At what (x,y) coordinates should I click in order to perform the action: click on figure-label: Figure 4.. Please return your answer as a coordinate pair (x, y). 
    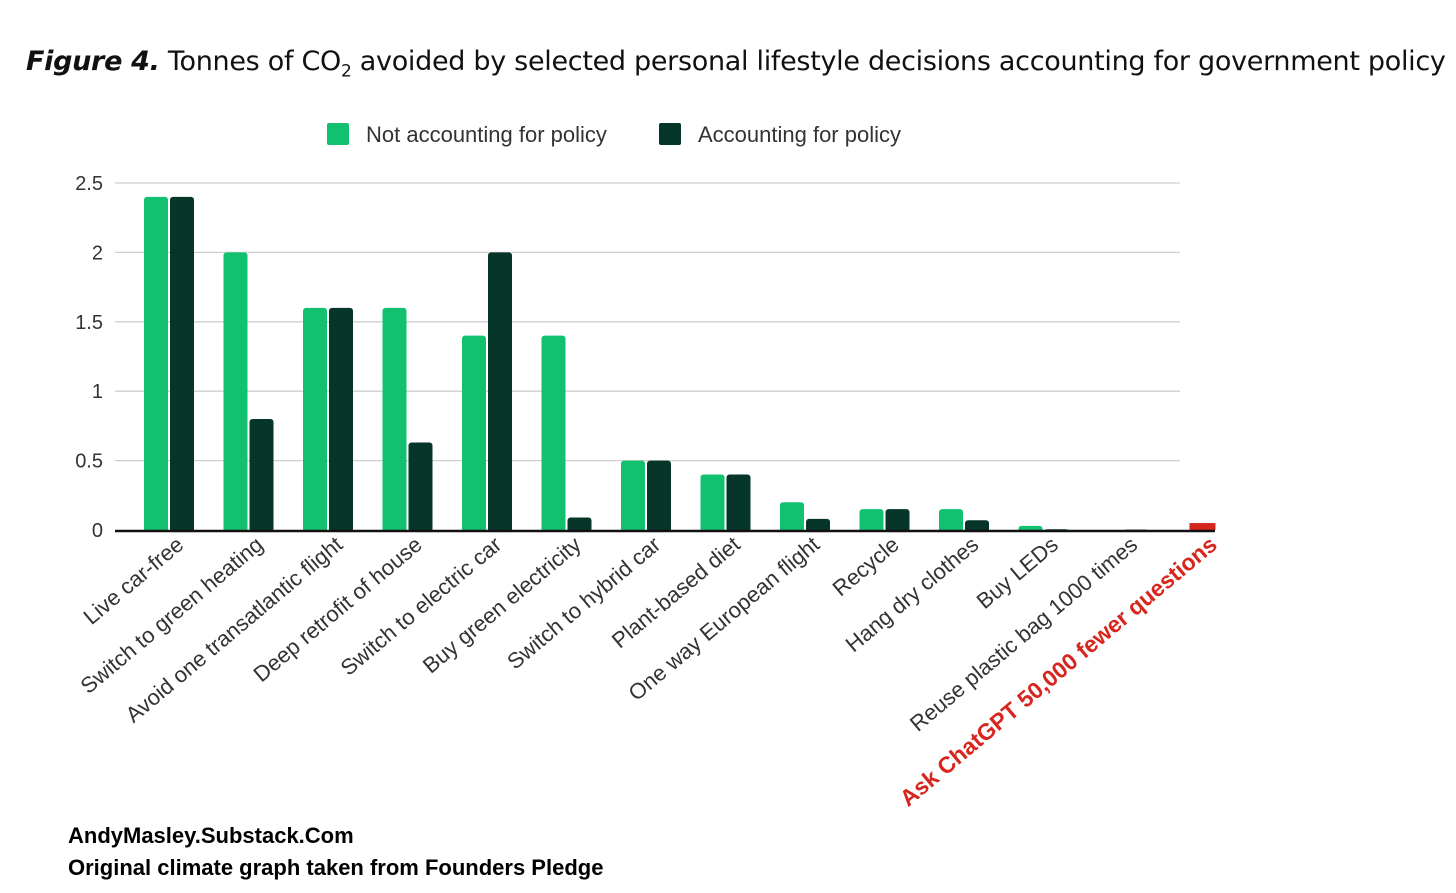
    Looking at the image, I should click on (93, 61).